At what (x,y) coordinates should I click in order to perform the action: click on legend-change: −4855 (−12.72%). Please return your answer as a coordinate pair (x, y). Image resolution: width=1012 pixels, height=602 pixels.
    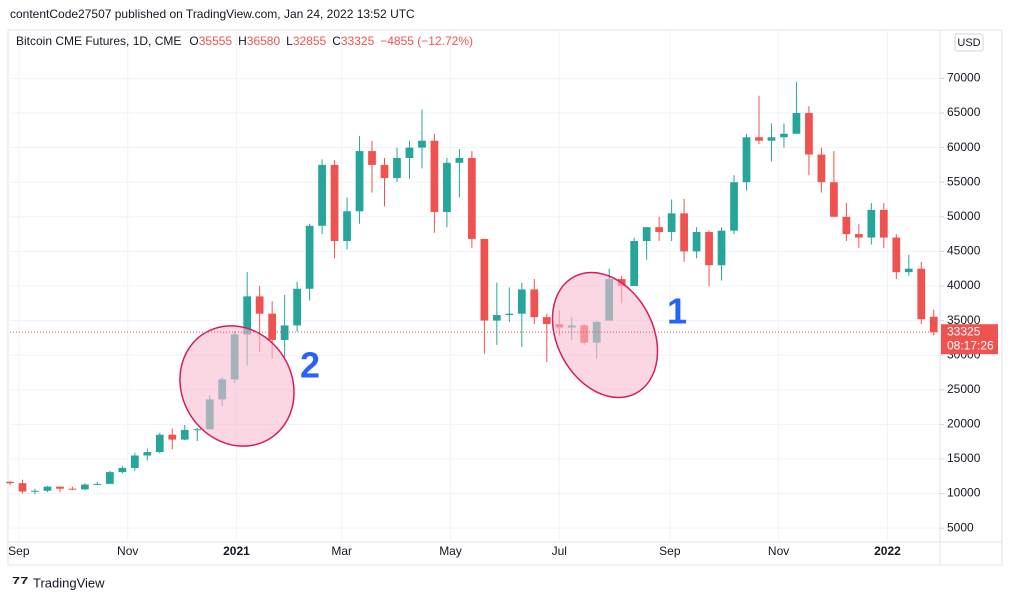
    Looking at the image, I should click on (426, 41).